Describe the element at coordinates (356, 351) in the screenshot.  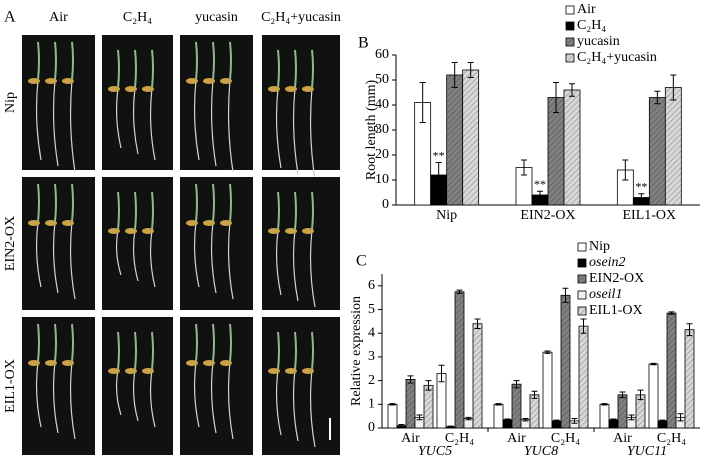
I see `y-axis-label: Relative expression` at that location.